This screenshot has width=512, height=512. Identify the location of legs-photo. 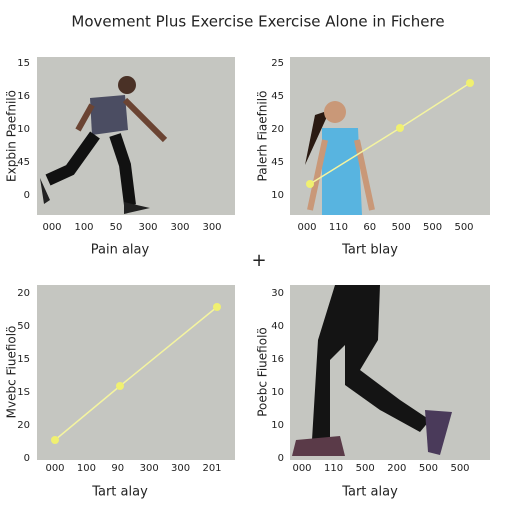
(372, 370).